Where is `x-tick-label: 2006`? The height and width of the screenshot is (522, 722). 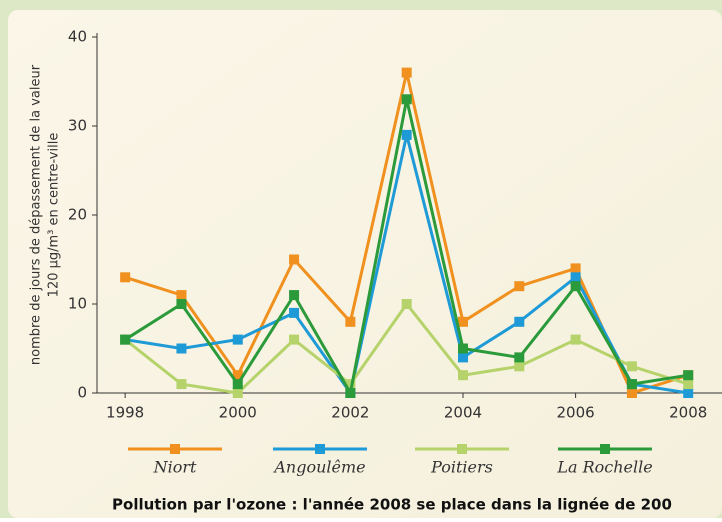 x-tick-label: 2006 is located at coordinates (576, 413).